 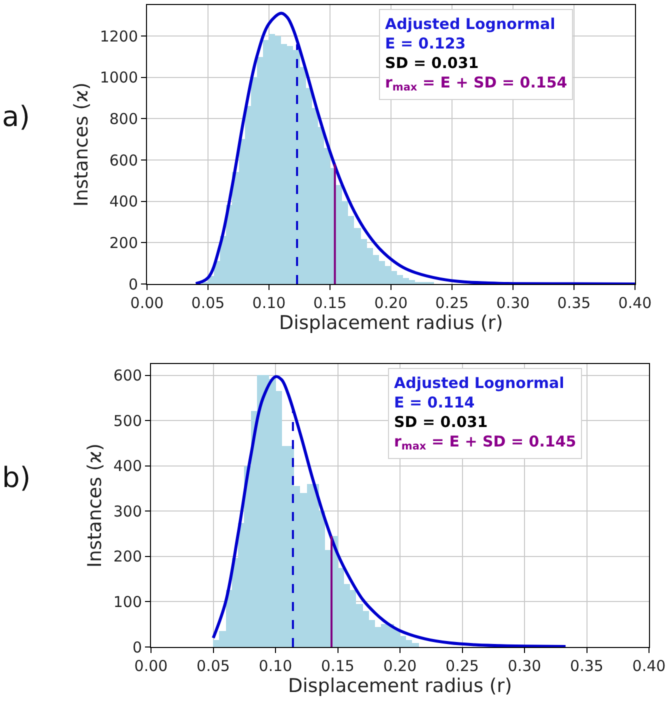 What do you see at coordinates (434, 403) in the screenshot?
I see `annotation: E = 0.114` at bounding box center [434, 403].